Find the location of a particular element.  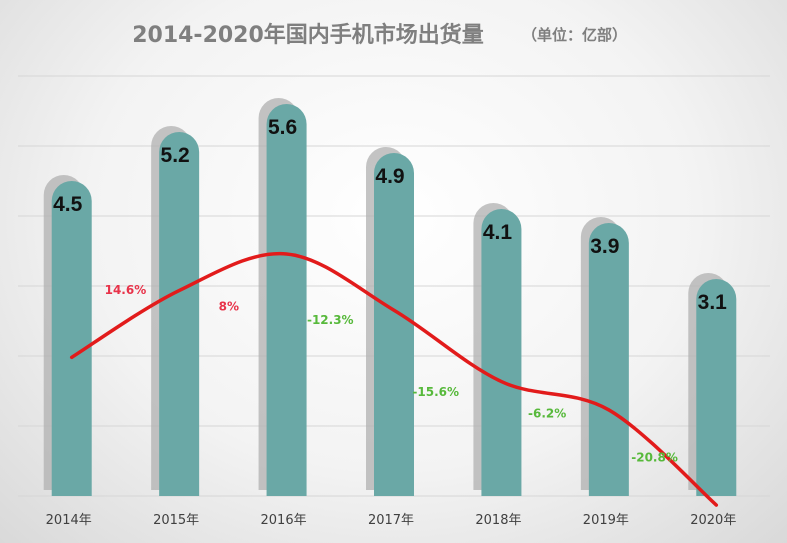

value-label: 3.1 is located at coordinates (713, 302).